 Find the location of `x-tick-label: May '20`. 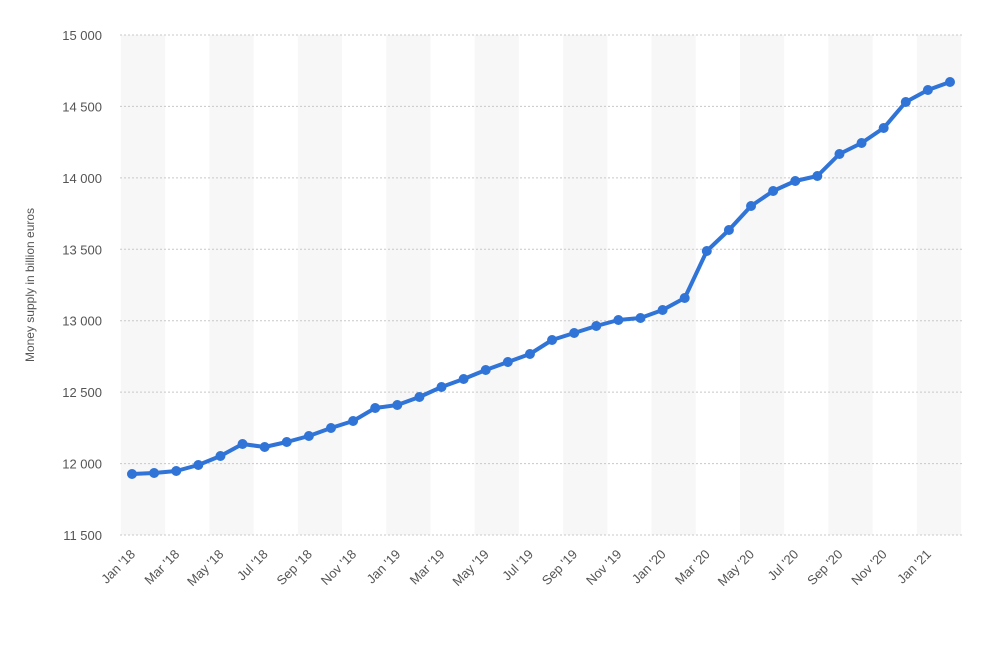

x-tick-label: May '20 is located at coordinates (736, 568).